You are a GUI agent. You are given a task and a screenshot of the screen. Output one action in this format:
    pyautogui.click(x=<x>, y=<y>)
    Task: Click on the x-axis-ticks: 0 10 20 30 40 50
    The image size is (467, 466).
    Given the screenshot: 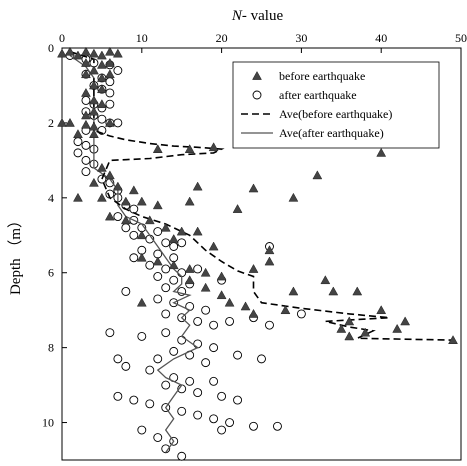 What is the action you would take?
    pyautogui.click(x=263, y=42)
    